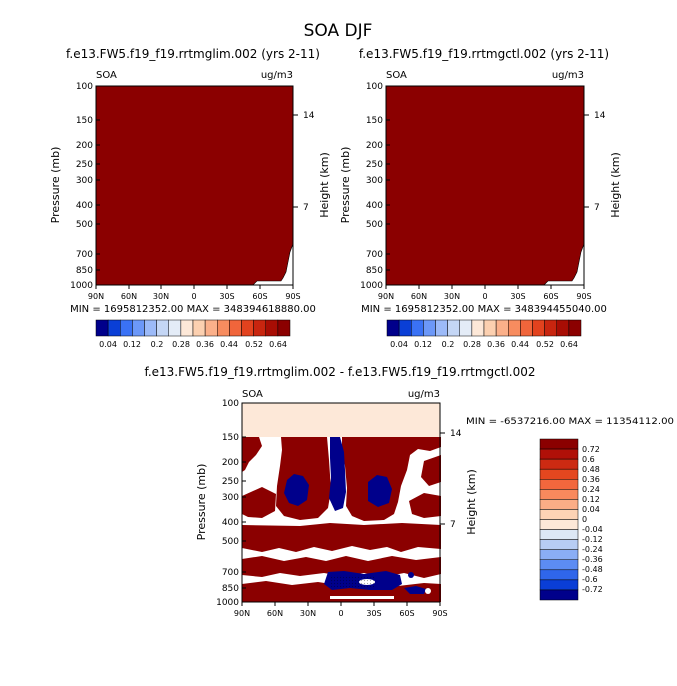 This screenshot has height=686, width=677. Describe the element at coordinates (201, 502) in the screenshot. I see `panel-3-y-axis-title: Pressure (mb)` at that location.